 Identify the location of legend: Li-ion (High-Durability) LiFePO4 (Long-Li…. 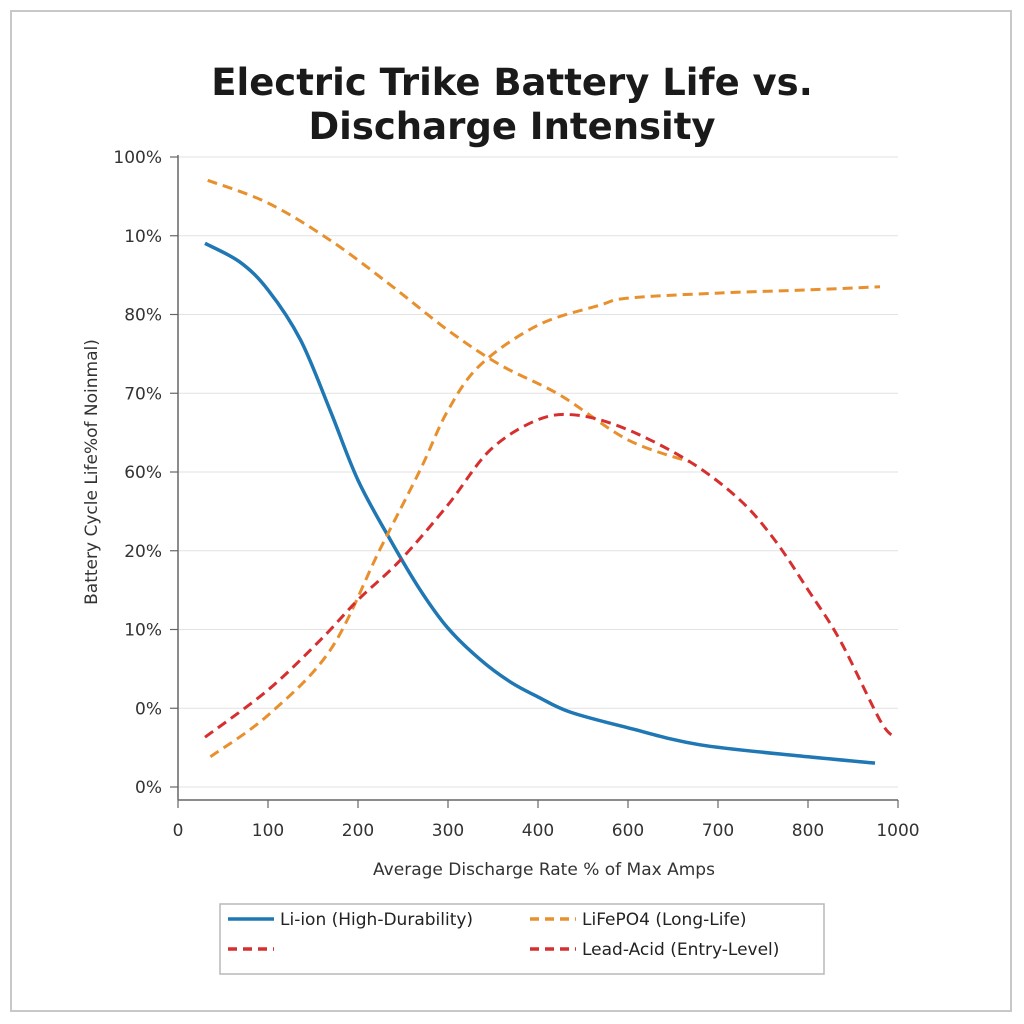
(522, 939).